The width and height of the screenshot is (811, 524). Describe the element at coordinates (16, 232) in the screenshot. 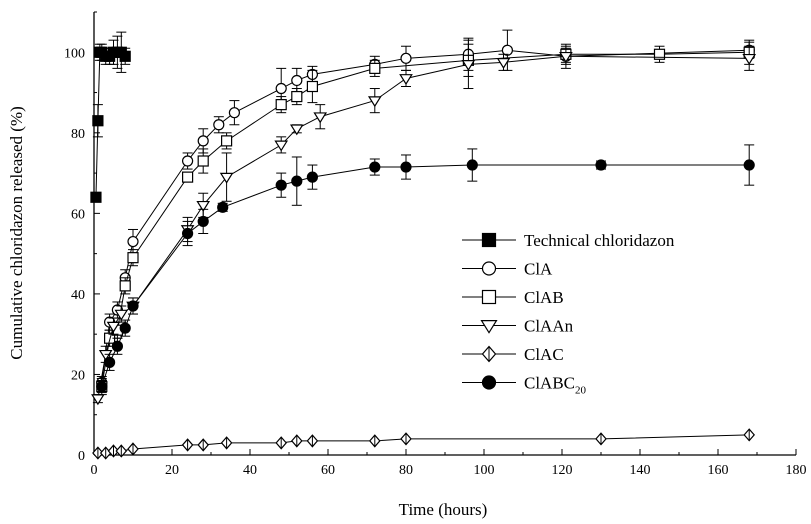

I see `y-axis-label: Cumulative chloridazon released (%)` at that location.